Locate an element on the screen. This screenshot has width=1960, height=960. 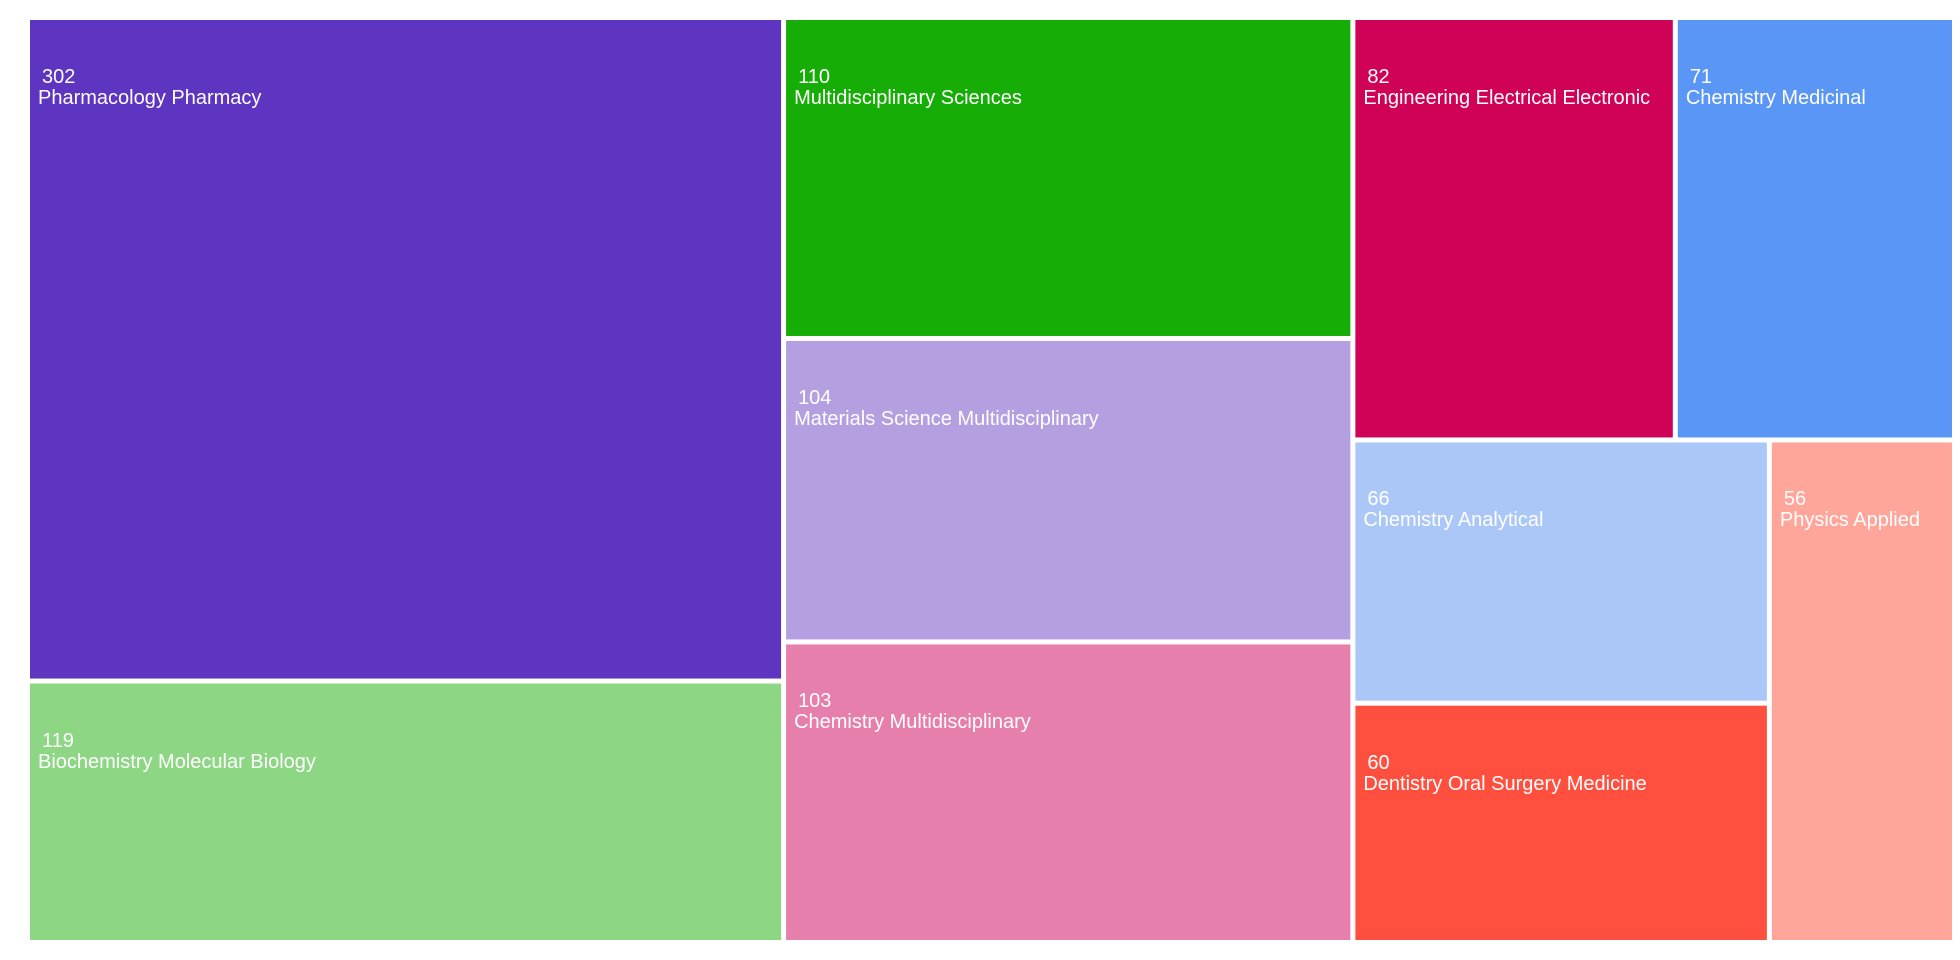
tile-name: Physics Applied is located at coordinates (1849, 520).